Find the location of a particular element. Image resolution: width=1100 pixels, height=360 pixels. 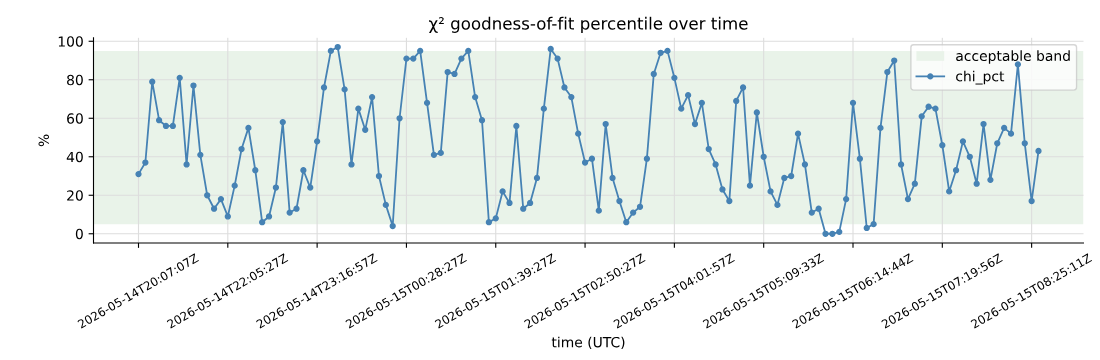

y-tick-label: 40 is located at coordinates (74, 157).